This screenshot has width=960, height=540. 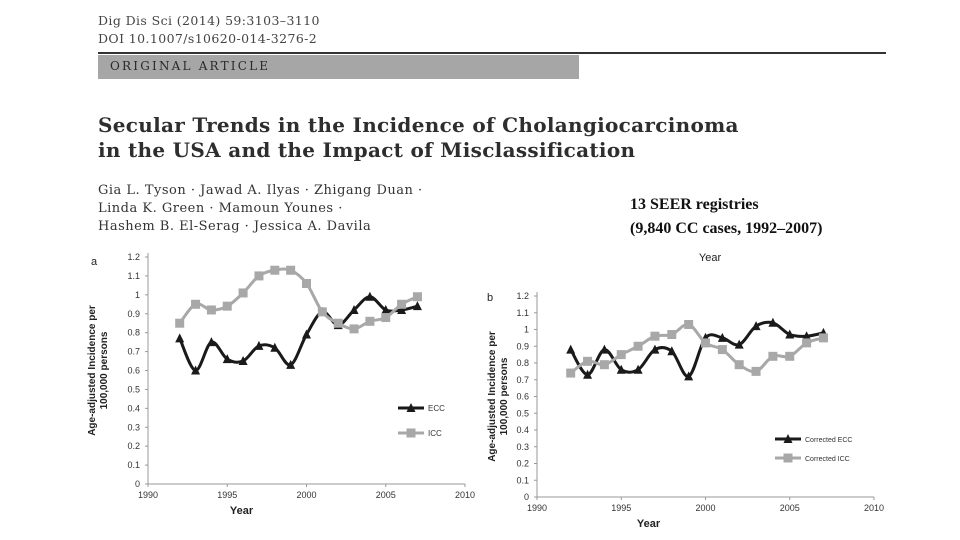 I want to click on y-tick-label: 0.6, so click(x=133, y=371).